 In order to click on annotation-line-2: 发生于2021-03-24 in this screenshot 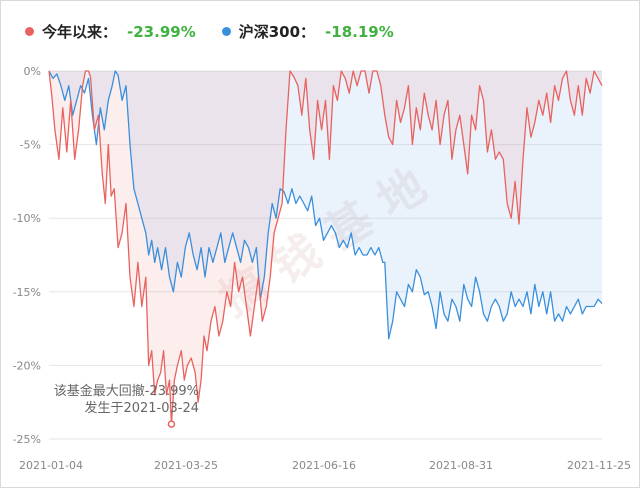, I will do `click(141, 408)`.